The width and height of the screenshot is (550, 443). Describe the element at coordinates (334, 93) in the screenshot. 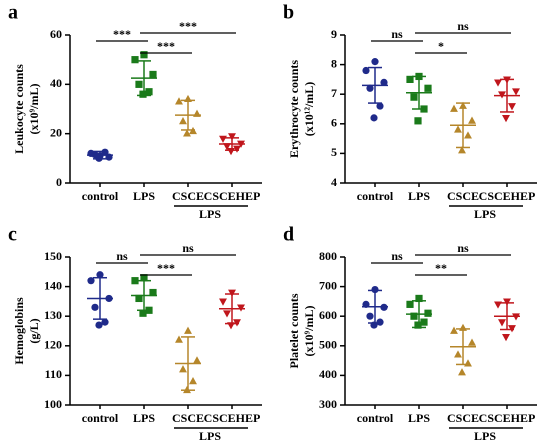

I see `y-tick-label: 7` at that location.